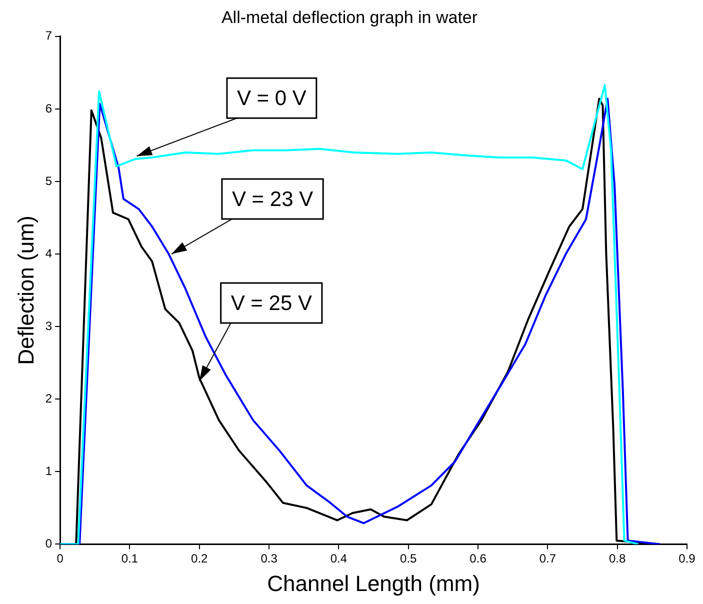 The height and width of the screenshot is (604, 703). Describe the element at coordinates (48, 543) in the screenshot. I see `y-tick-label: 0` at that location.